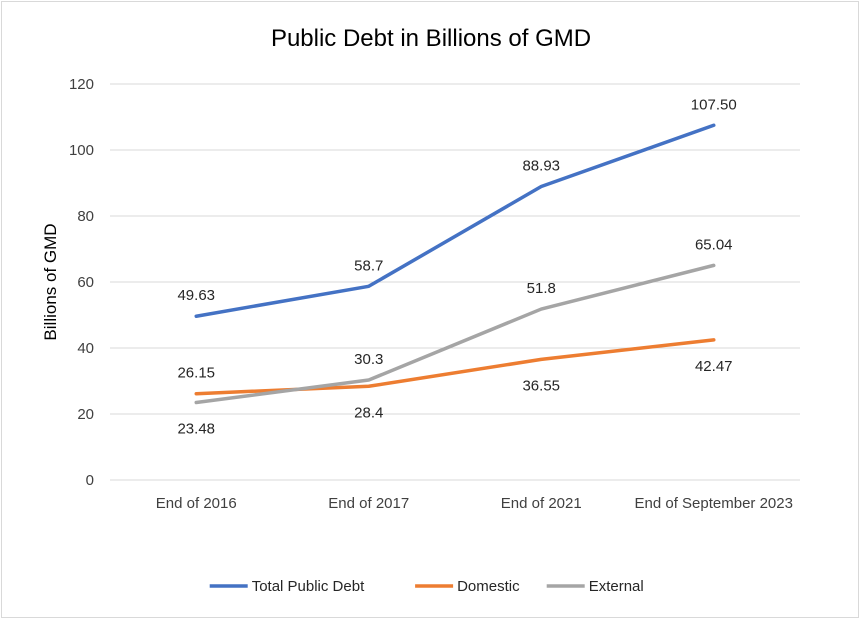  I want to click on y-tick-label: 100, so click(81, 150).